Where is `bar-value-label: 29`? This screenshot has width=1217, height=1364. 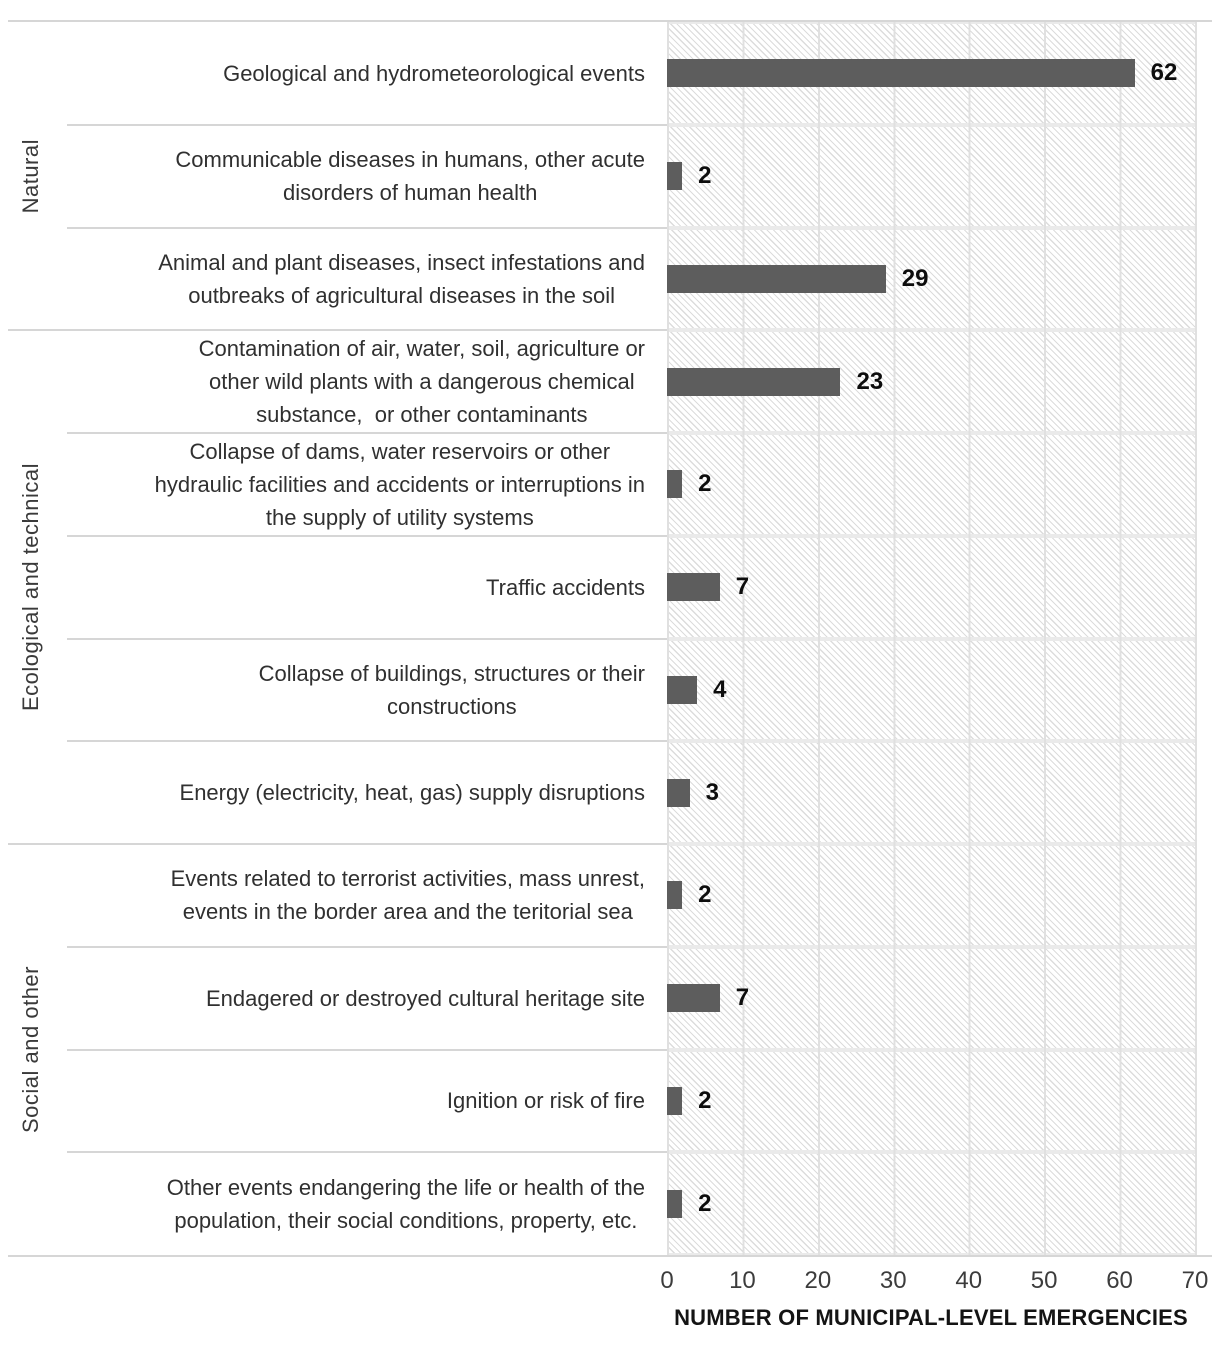
bar-value-label: 29 is located at coordinates (915, 278).